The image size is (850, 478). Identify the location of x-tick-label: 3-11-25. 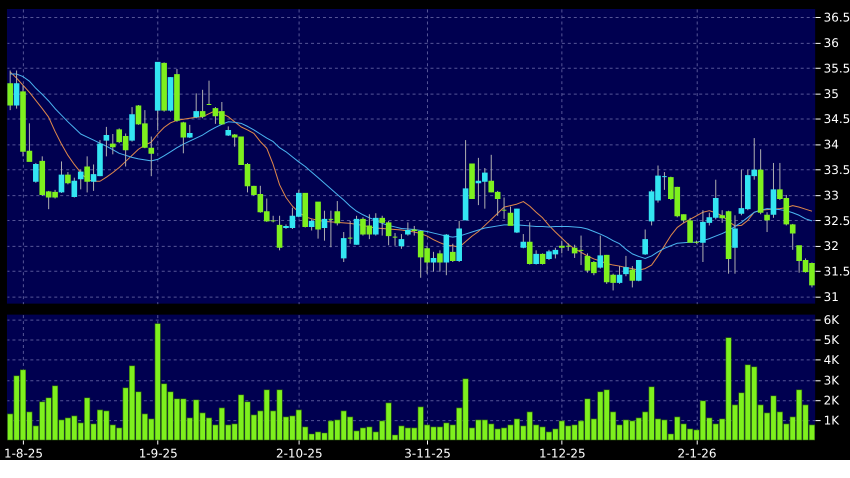
(427, 453).